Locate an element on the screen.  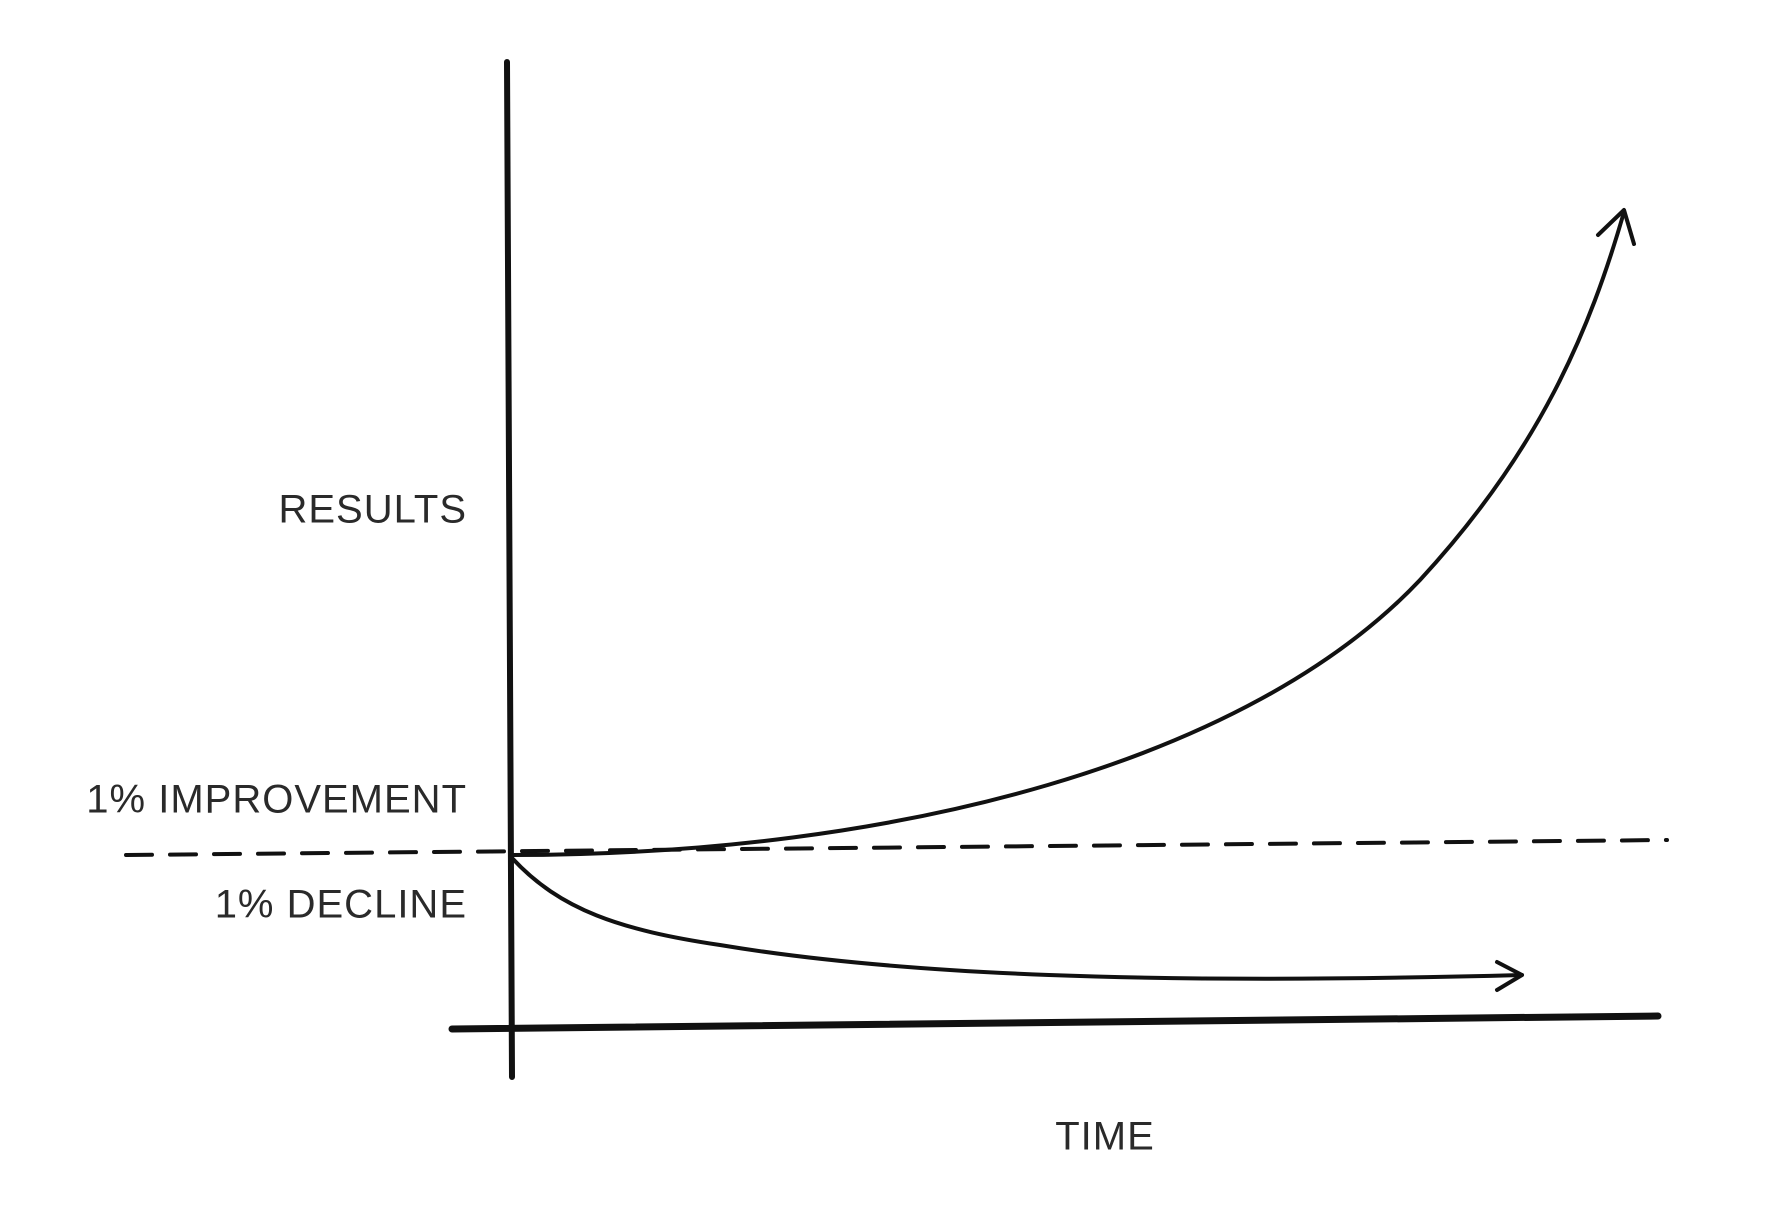
x-axis is located at coordinates (1055, 1022).